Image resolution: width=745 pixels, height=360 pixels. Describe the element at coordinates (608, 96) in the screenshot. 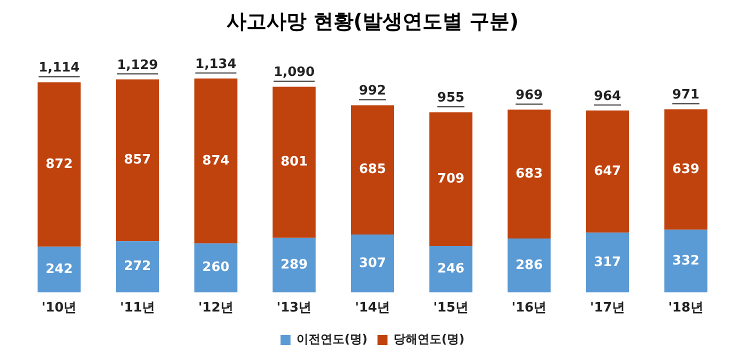

I see `total-label: 964` at that location.